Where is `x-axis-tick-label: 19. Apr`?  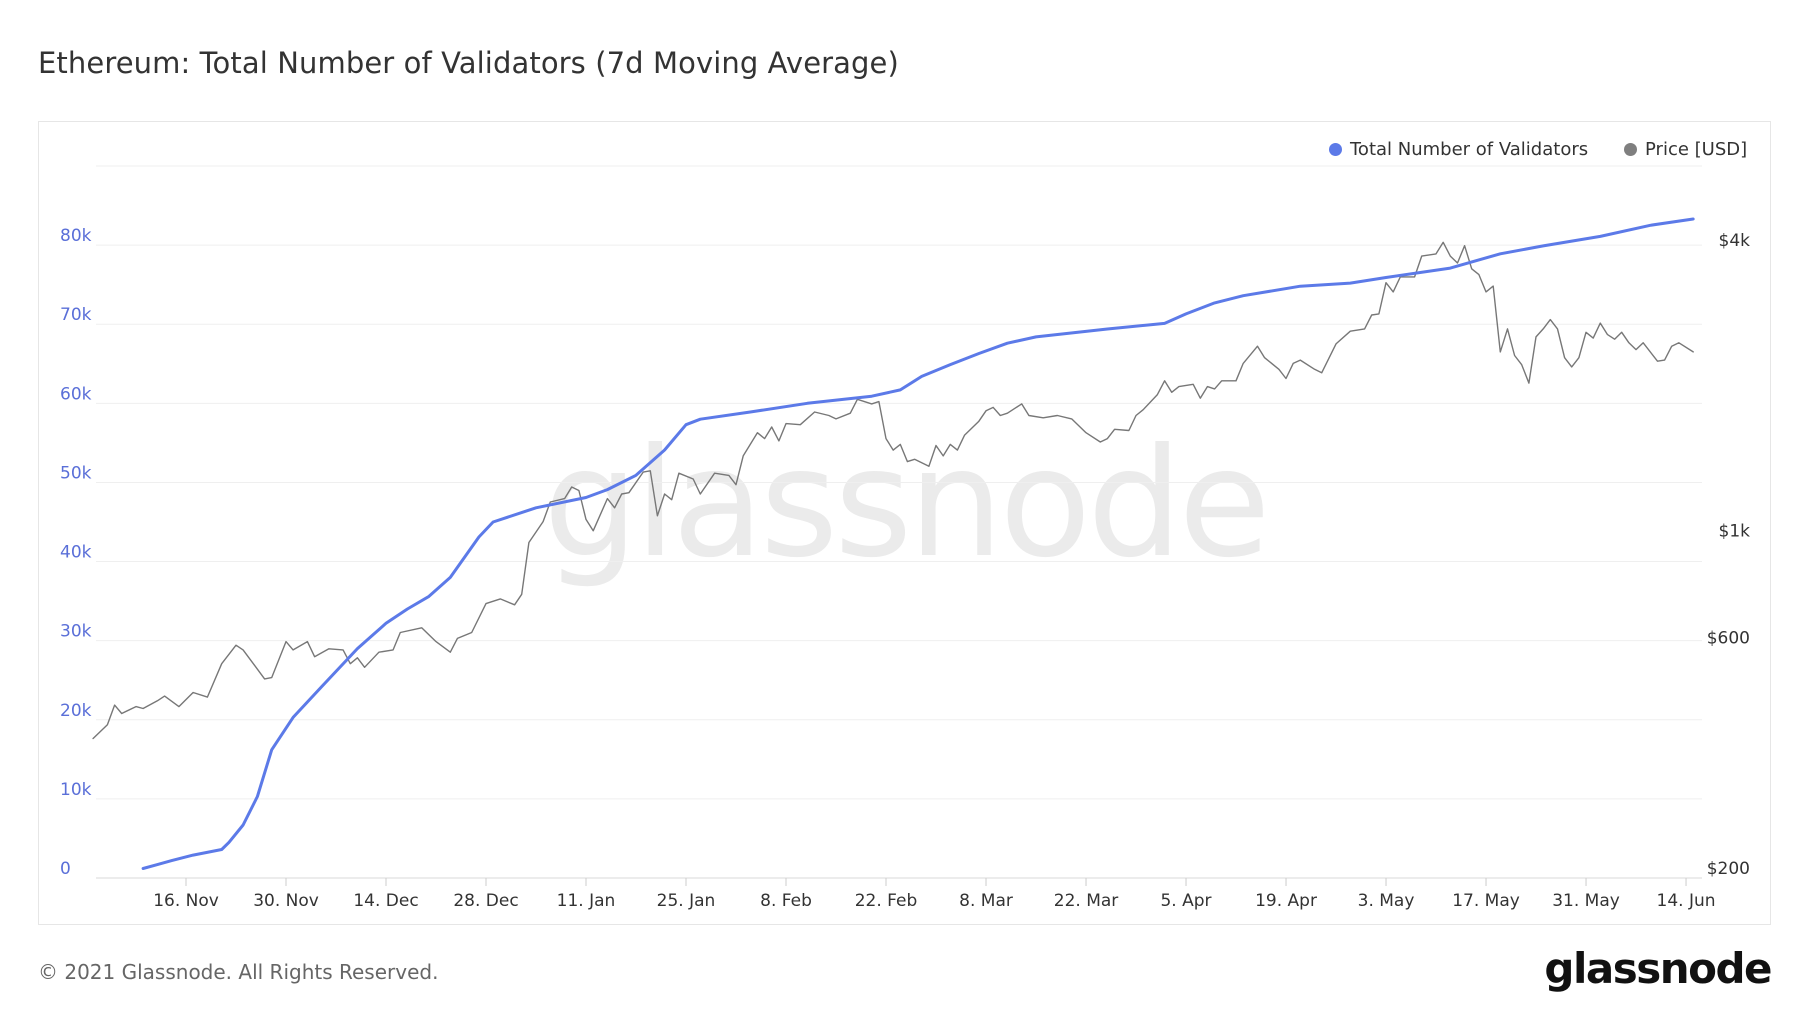 x-axis-tick-label: 19. Apr is located at coordinates (1286, 901).